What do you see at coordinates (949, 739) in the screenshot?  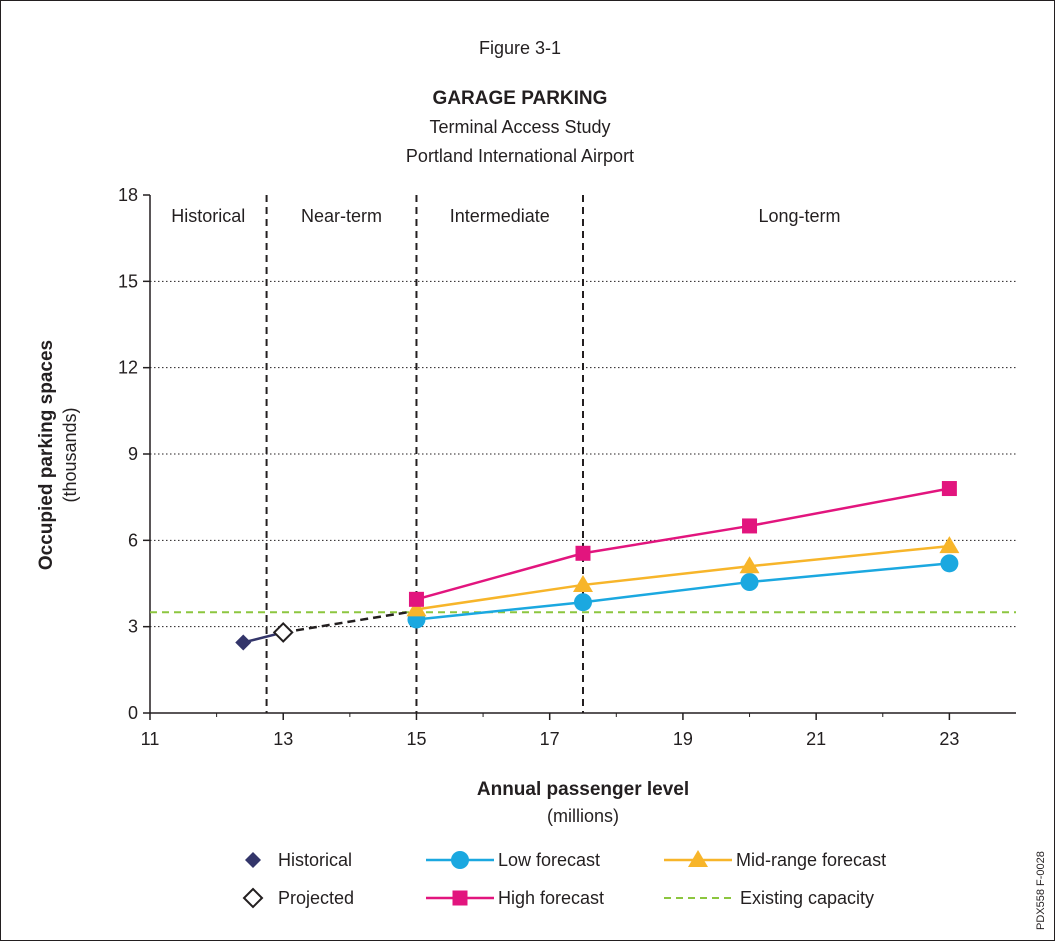 I see `x-tick-label-23: 23` at bounding box center [949, 739].